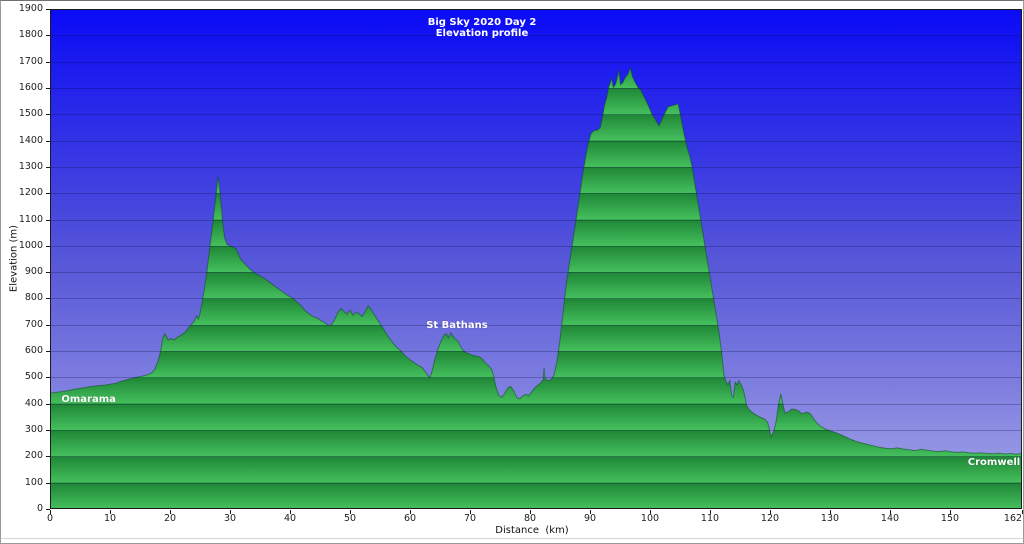 This screenshot has width=1024, height=544. Describe the element at coordinates (33, 455) in the screenshot. I see `y-tick-label: 200` at that location.